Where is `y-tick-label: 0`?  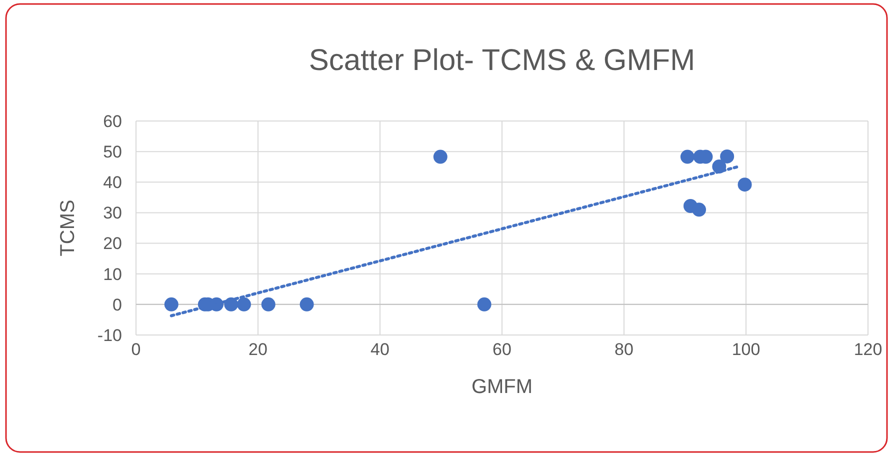 y-tick-label: 0 is located at coordinates (117, 304).